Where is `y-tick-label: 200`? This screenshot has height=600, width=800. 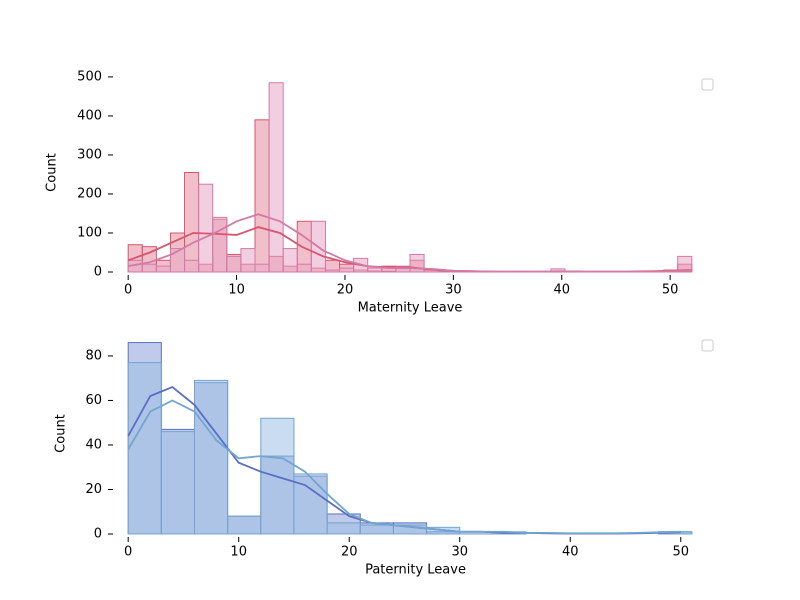 y-tick-label: 200 is located at coordinates (89, 193).